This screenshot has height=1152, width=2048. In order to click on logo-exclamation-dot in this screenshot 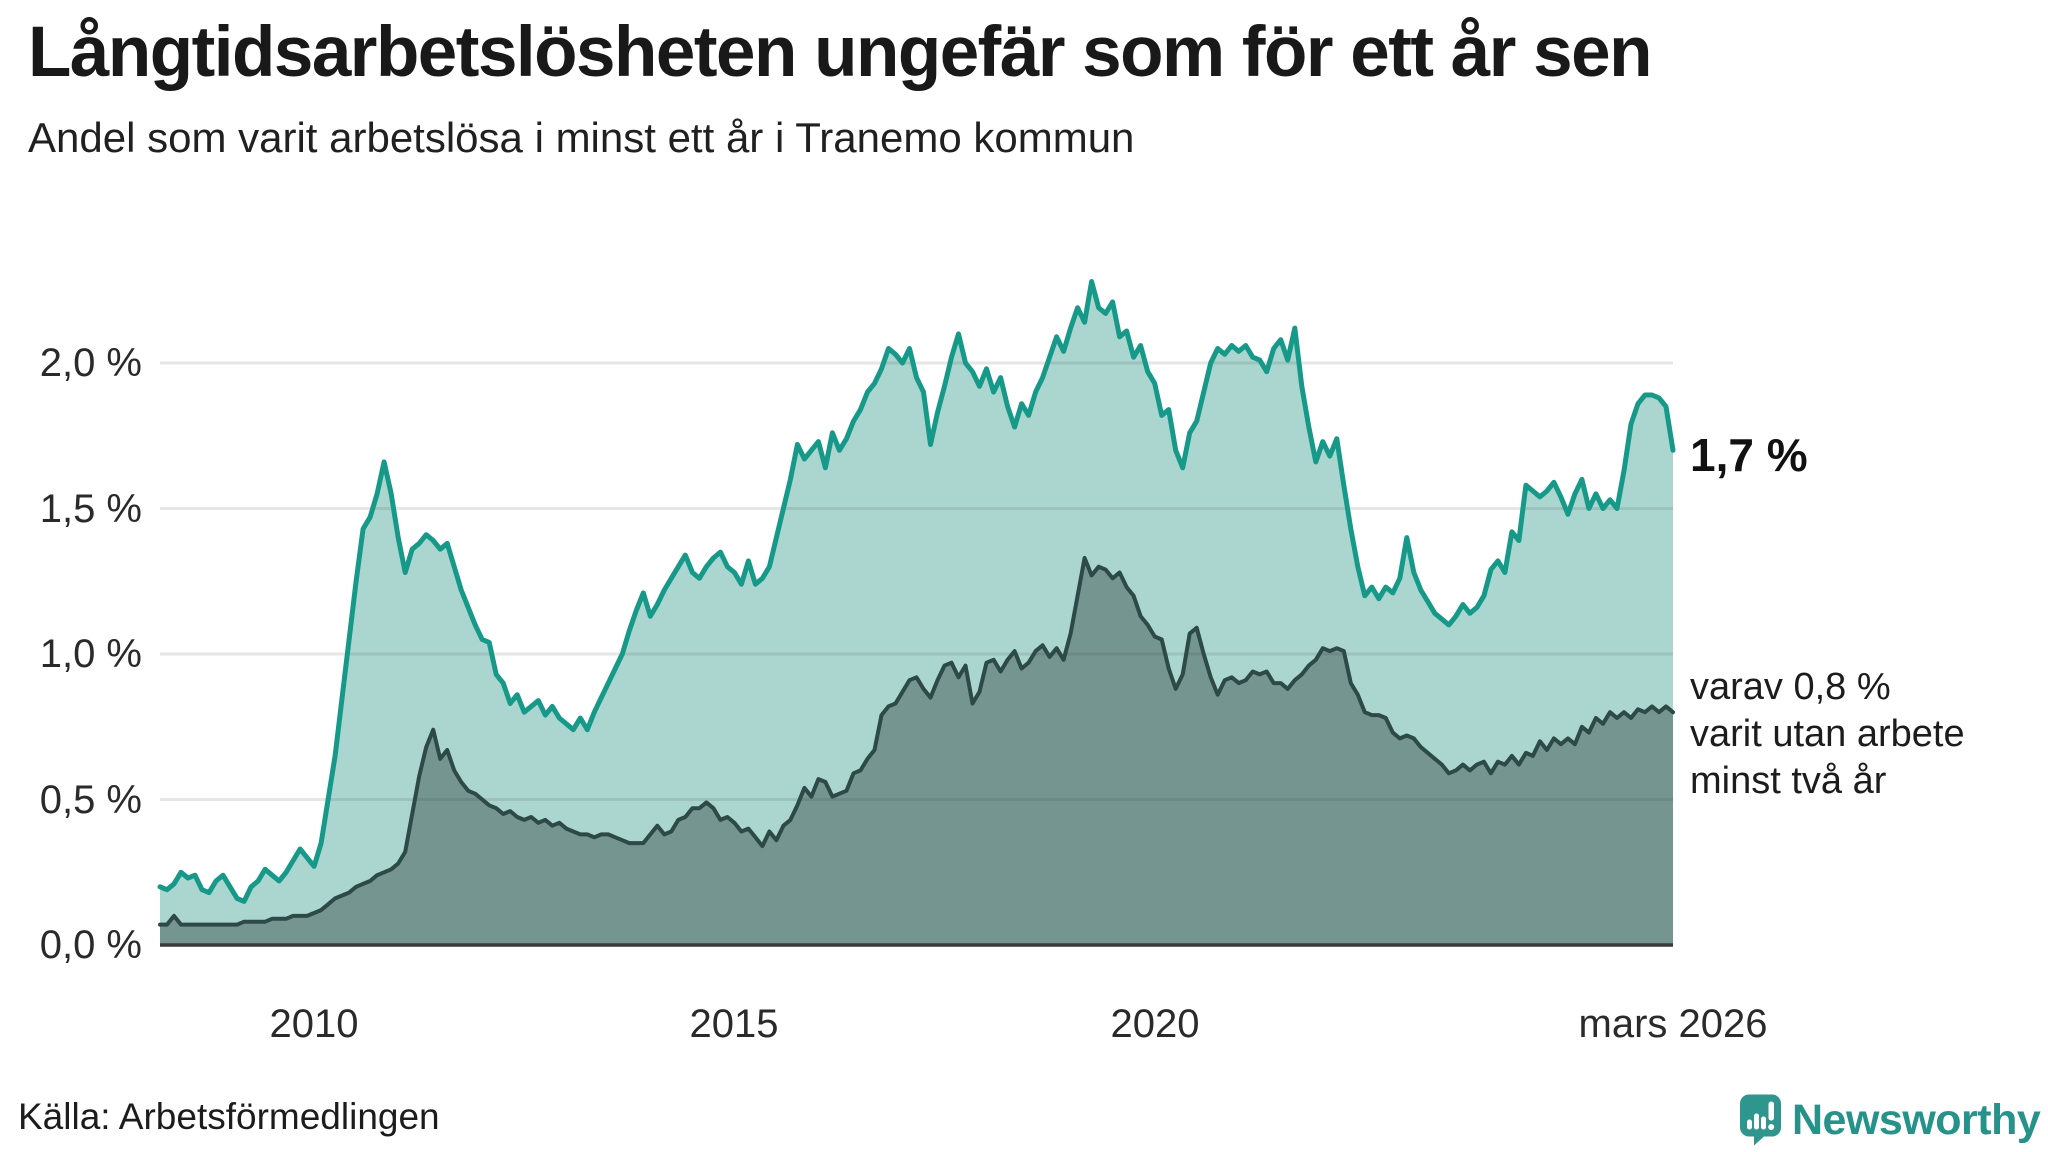, I will do `click(1771, 1127)`.